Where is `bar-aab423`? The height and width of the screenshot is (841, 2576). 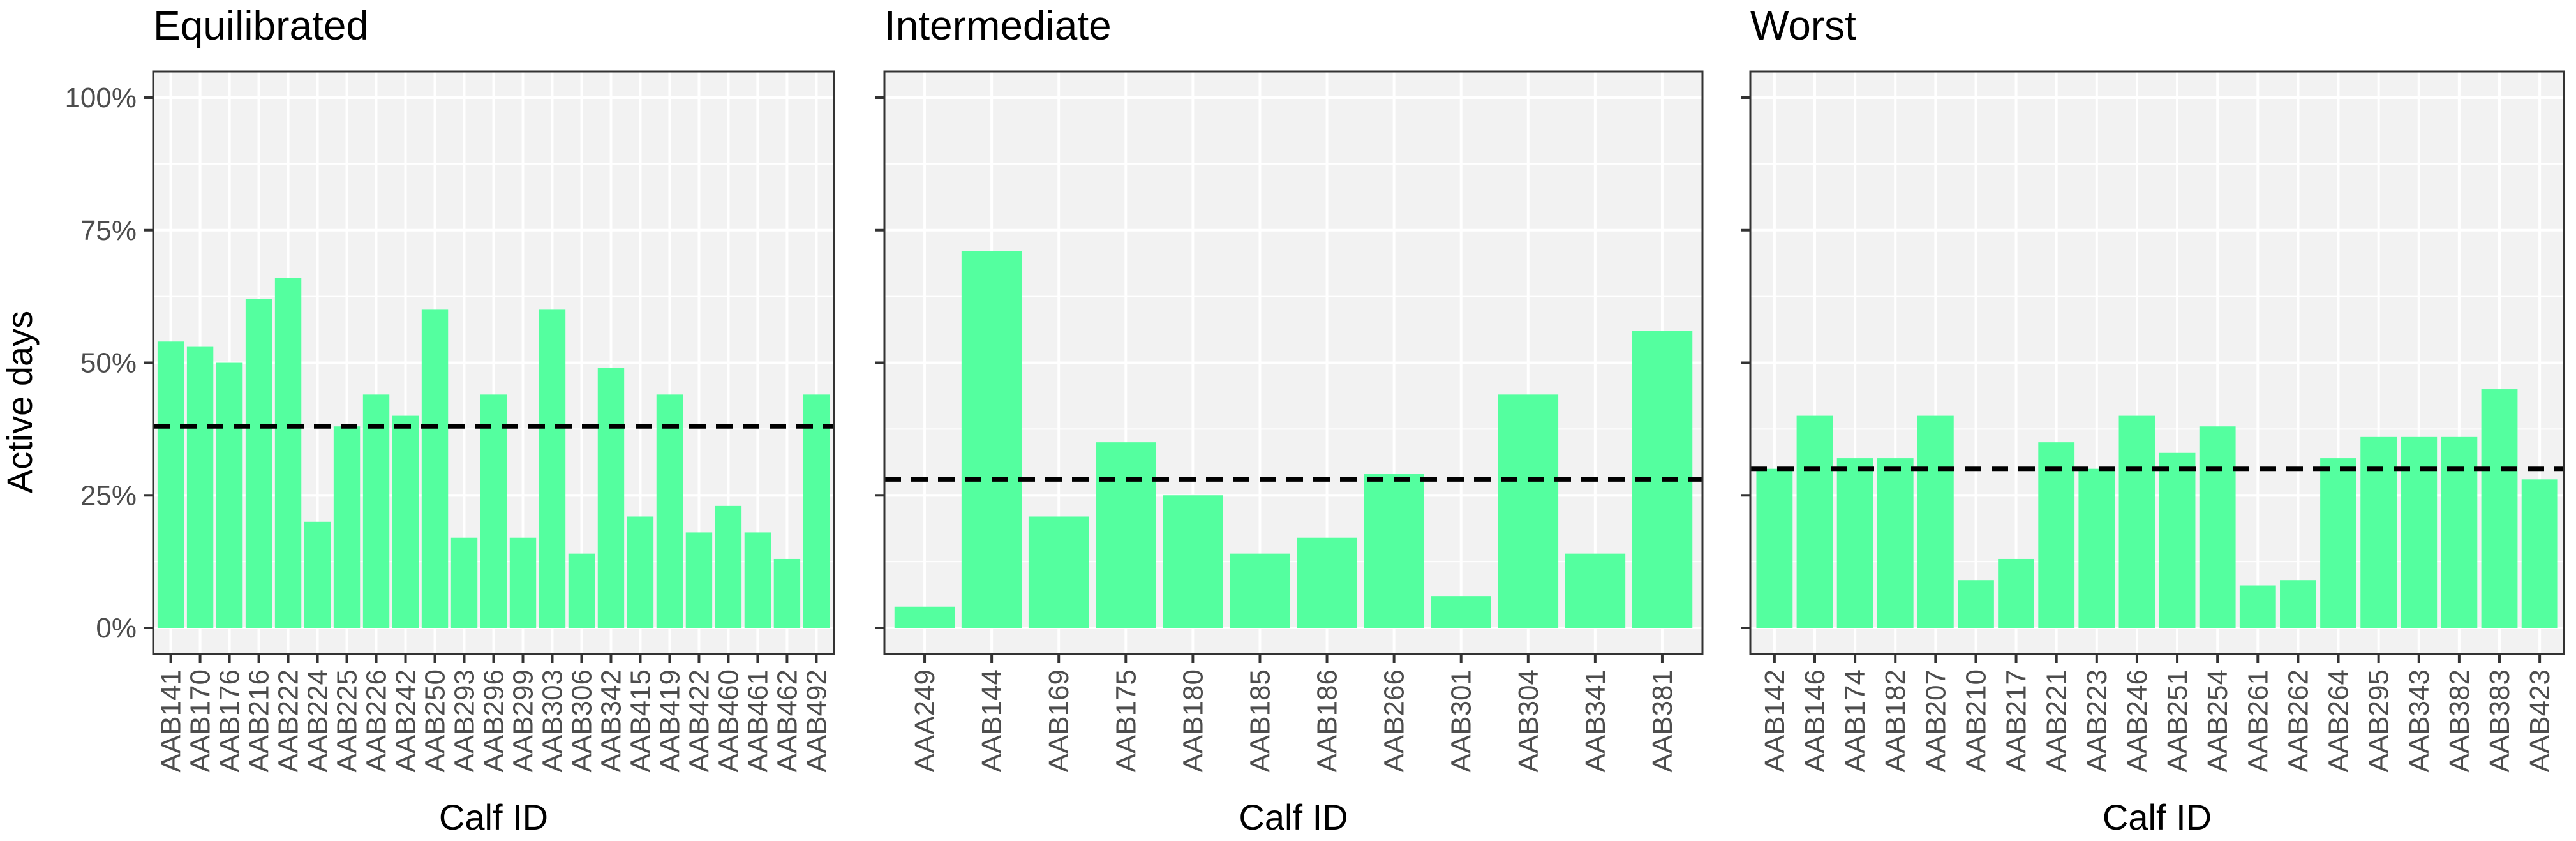 bar-aab423 is located at coordinates (2539, 553).